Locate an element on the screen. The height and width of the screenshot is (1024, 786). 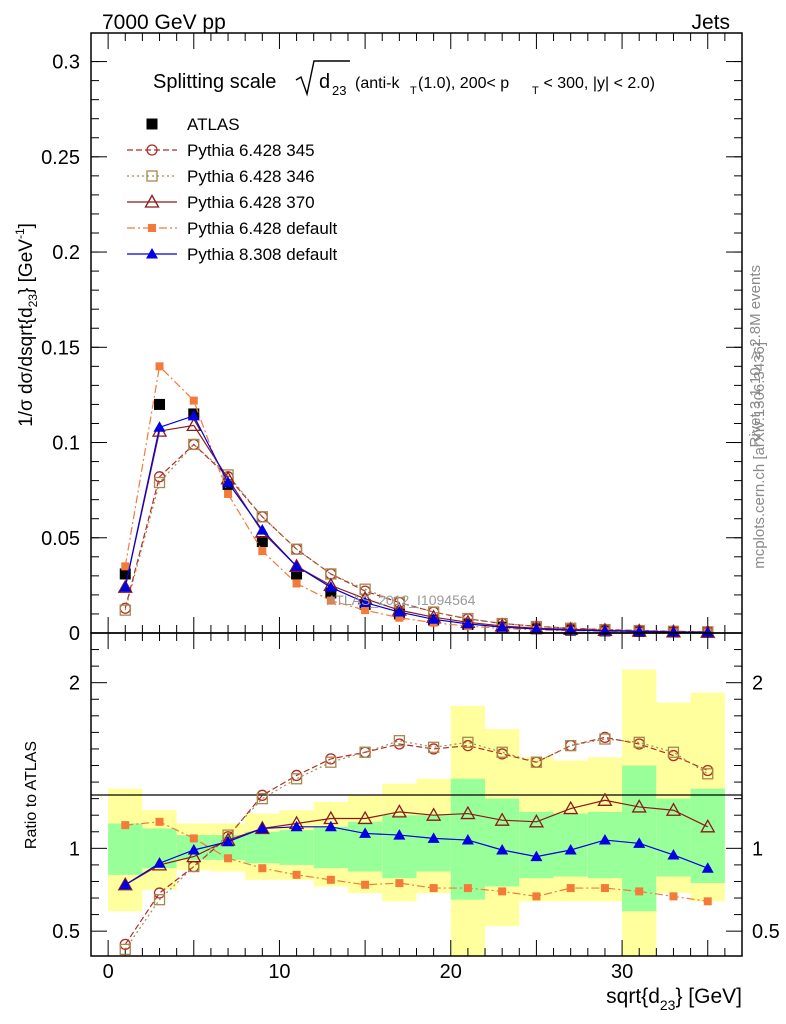
legend-label: Pythia 8.308 default is located at coordinates (262, 254).